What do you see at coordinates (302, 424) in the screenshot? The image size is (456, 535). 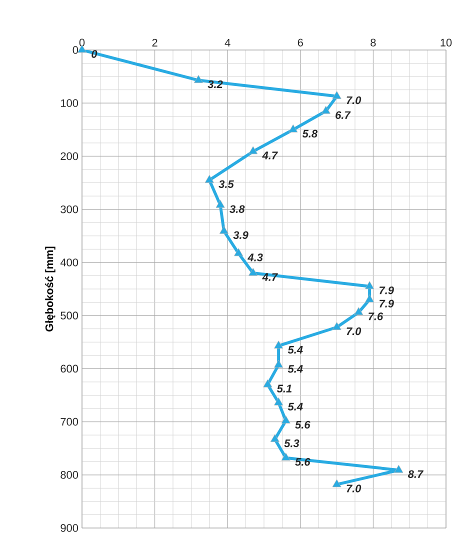 I see `data-label: 5.6` at bounding box center [302, 424].